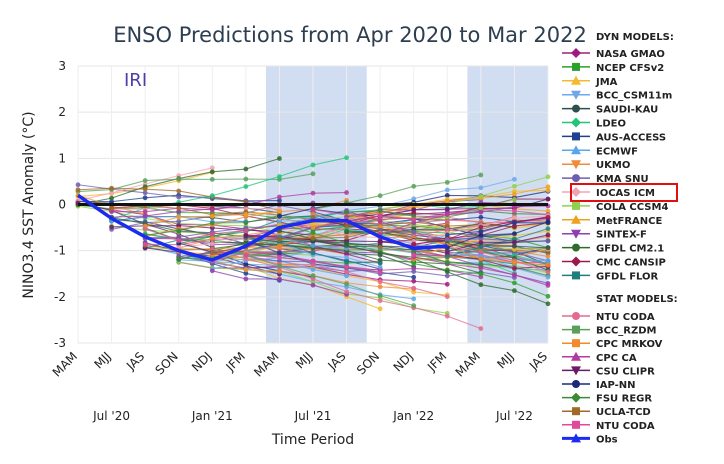  What do you see at coordinates (631, 263) in the screenshot?
I see `legend-item-label: CMC CANSIP` at bounding box center [631, 263].